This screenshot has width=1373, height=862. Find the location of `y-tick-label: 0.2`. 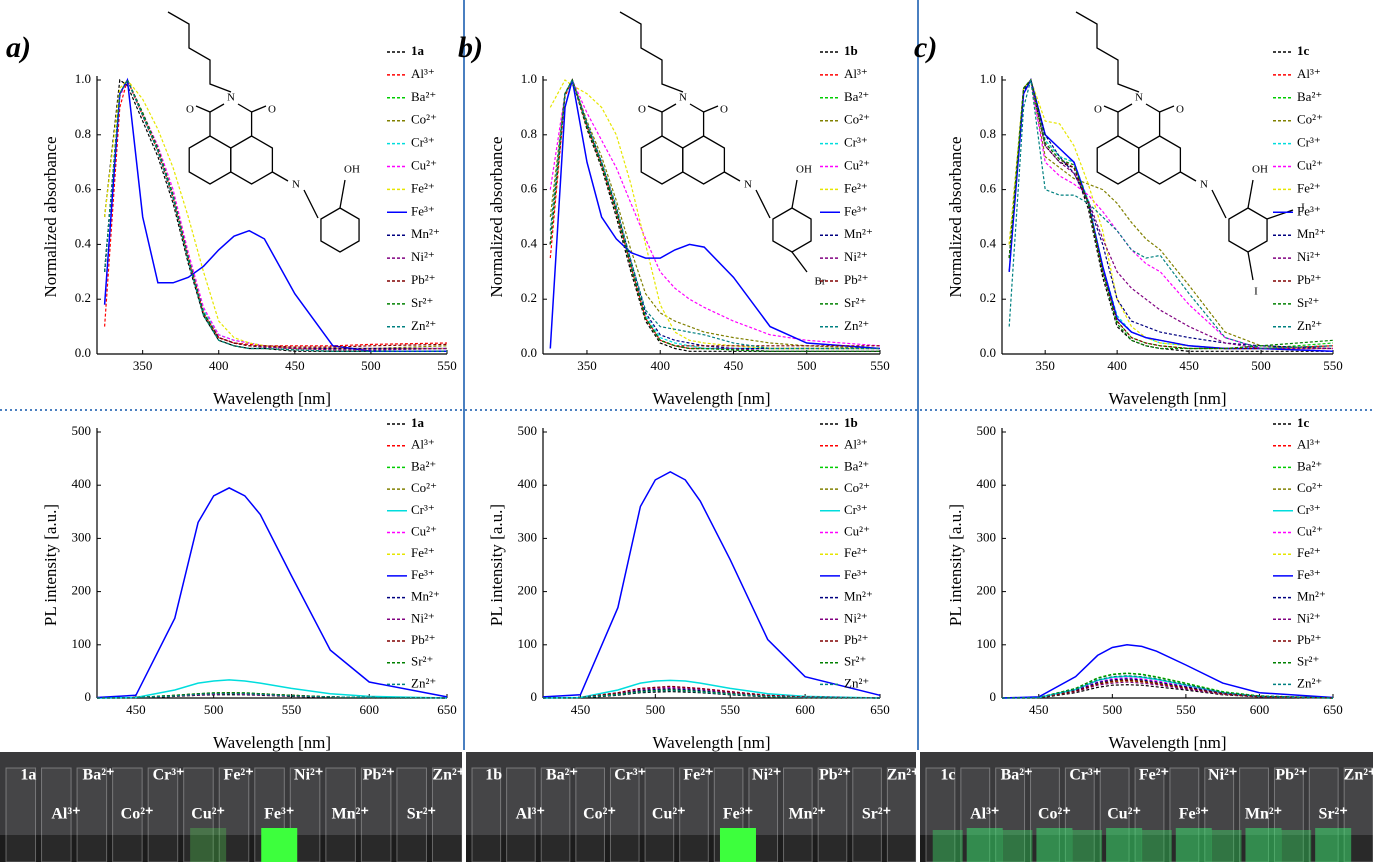

y-tick-label: 0.2 is located at coordinates (83, 297).